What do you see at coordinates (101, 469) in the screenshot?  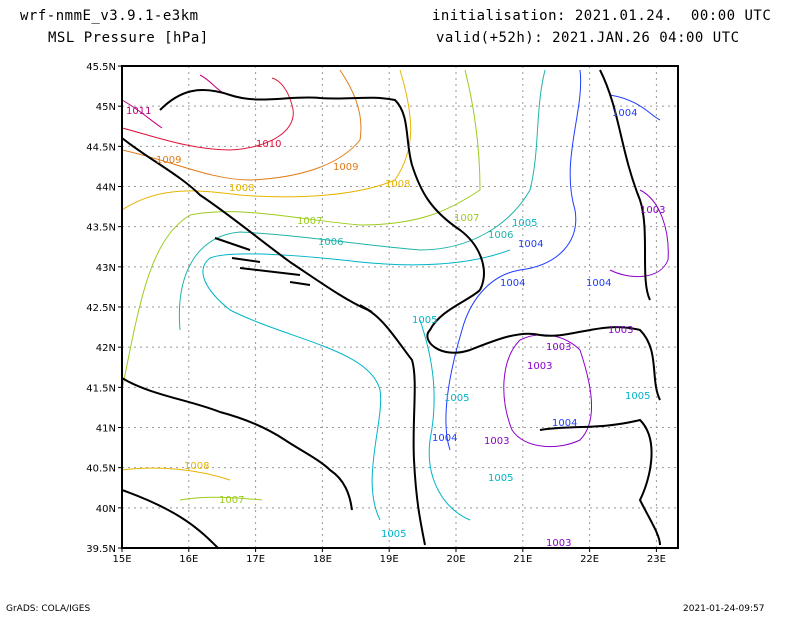 I see `lat-tick-label: 40.5N` at bounding box center [101, 469].